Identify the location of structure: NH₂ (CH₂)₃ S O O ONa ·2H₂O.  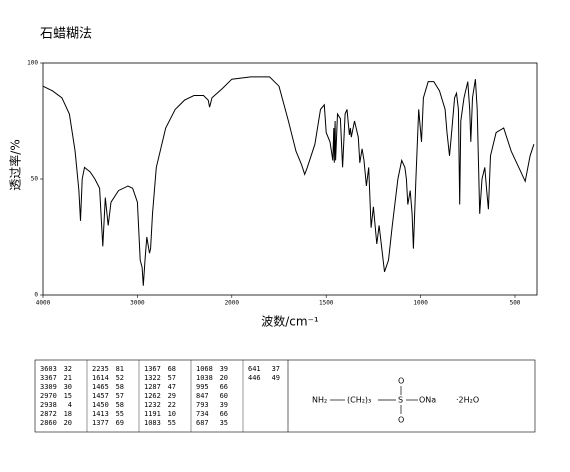
(395, 401).